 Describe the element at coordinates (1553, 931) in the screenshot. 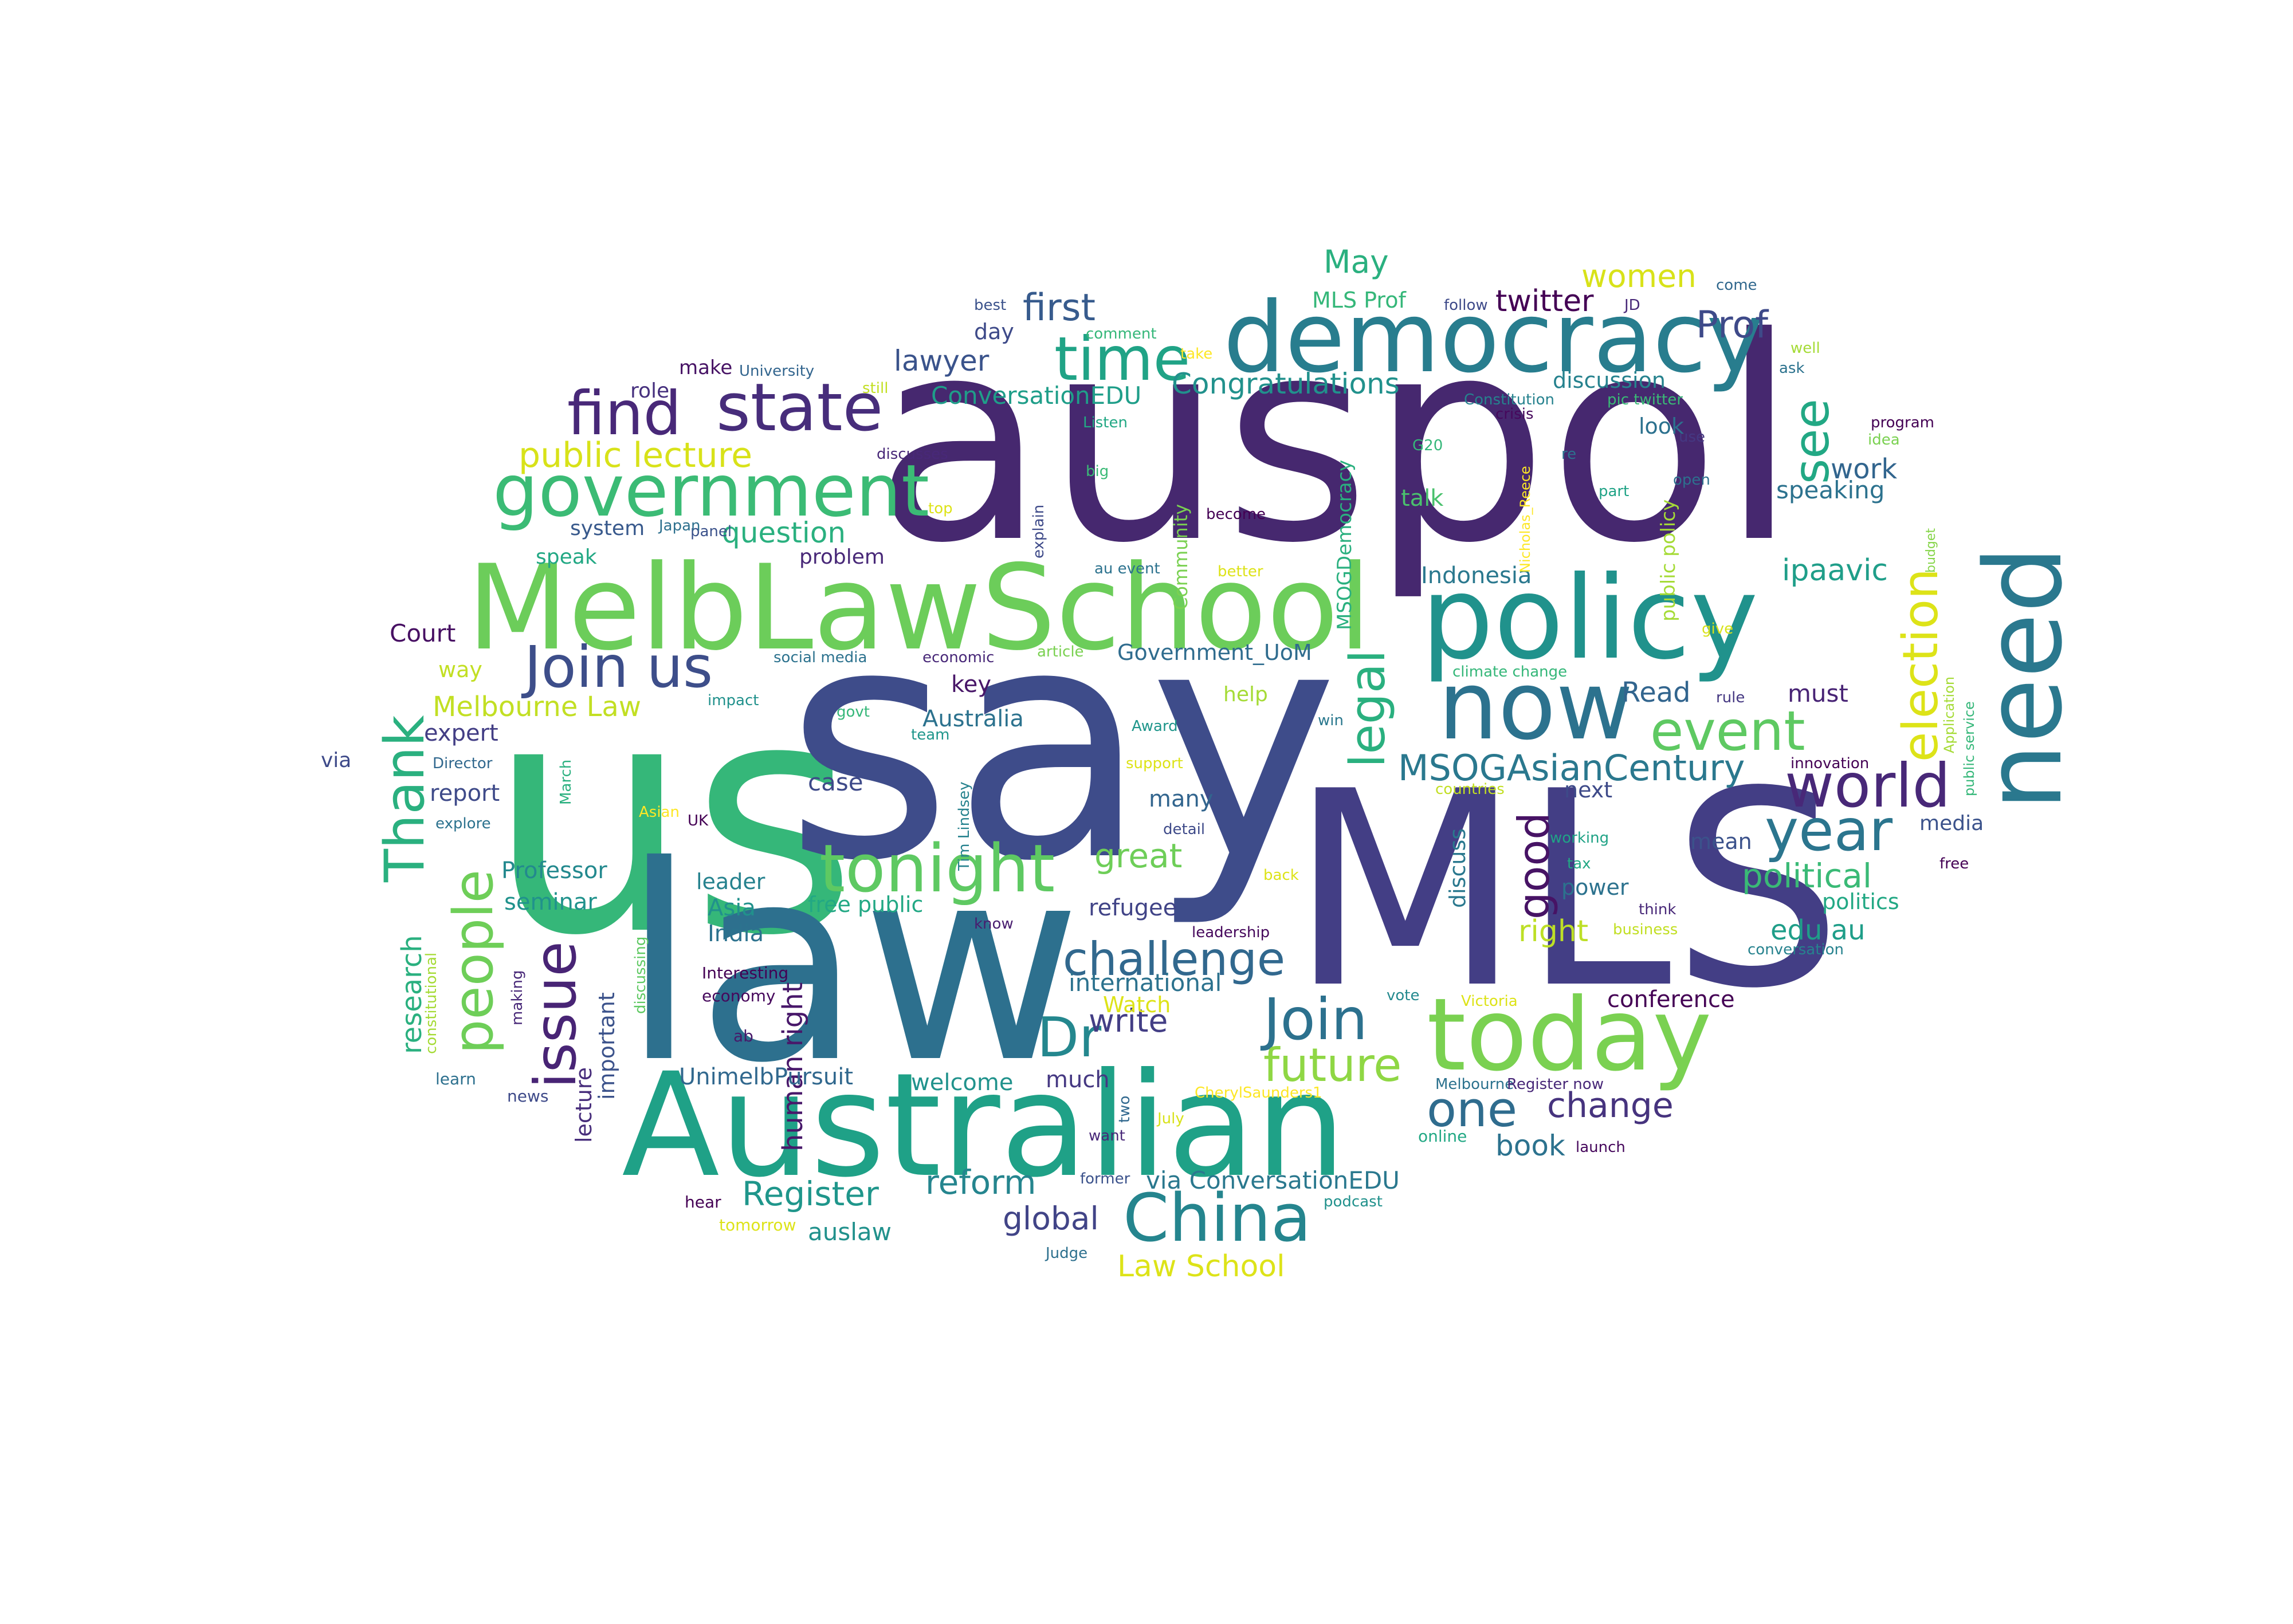

I see `cloud-word: right` at that location.